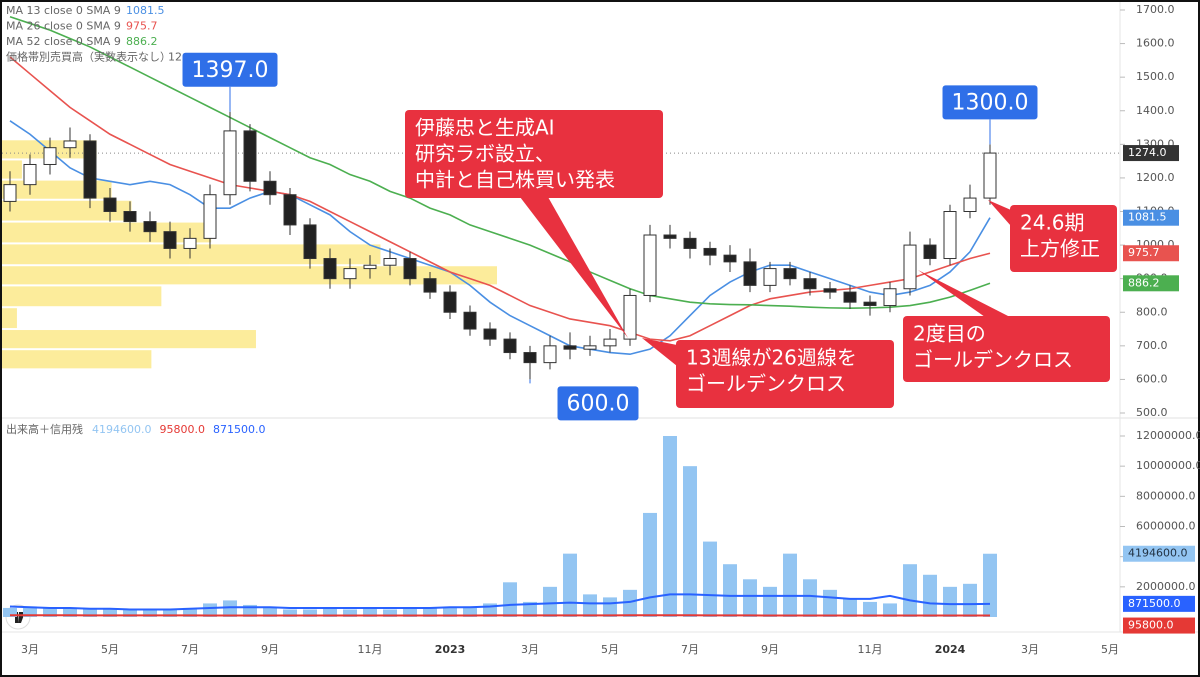  I want to click on callout-text: 上方修正, so click(1060, 249).